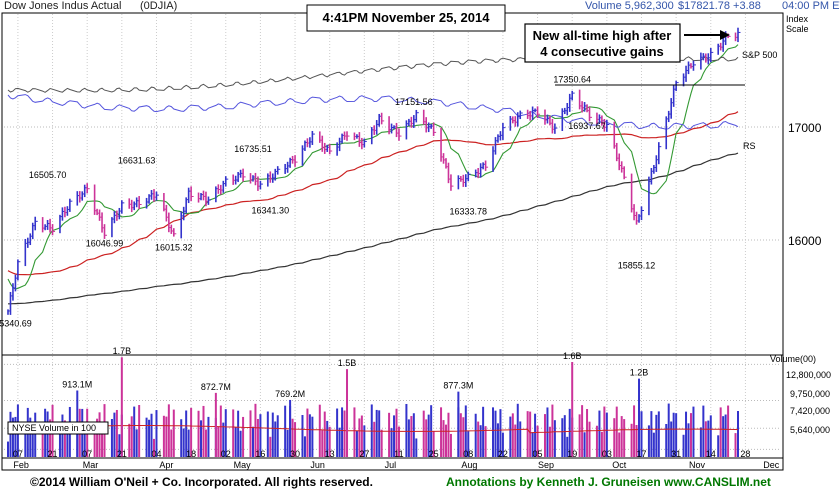 This screenshot has width=840, height=495. Describe the element at coordinates (434, 454) in the screenshot. I see `x-tick-label: 25` at that location.